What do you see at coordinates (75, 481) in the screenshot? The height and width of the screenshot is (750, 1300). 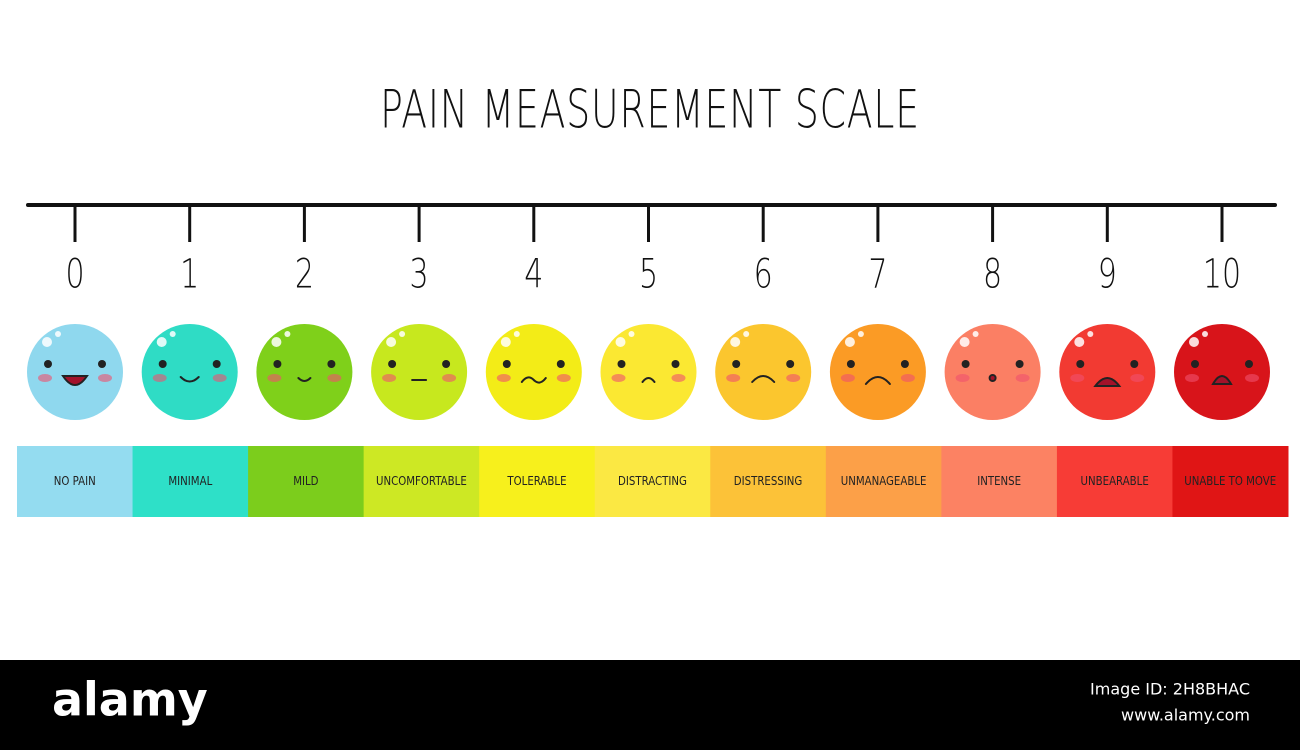 I see `level-label: NO PAIN` at bounding box center [75, 481].